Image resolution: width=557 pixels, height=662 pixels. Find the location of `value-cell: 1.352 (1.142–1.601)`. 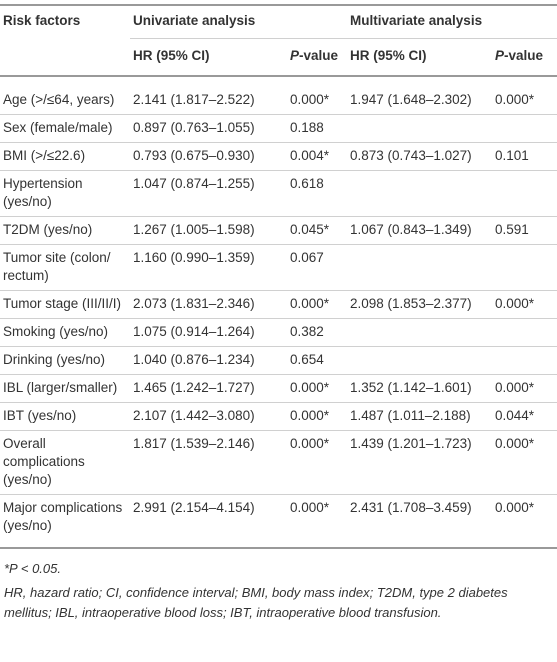

value-cell: 1.352 (1.142–1.601) is located at coordinates (420, 388).